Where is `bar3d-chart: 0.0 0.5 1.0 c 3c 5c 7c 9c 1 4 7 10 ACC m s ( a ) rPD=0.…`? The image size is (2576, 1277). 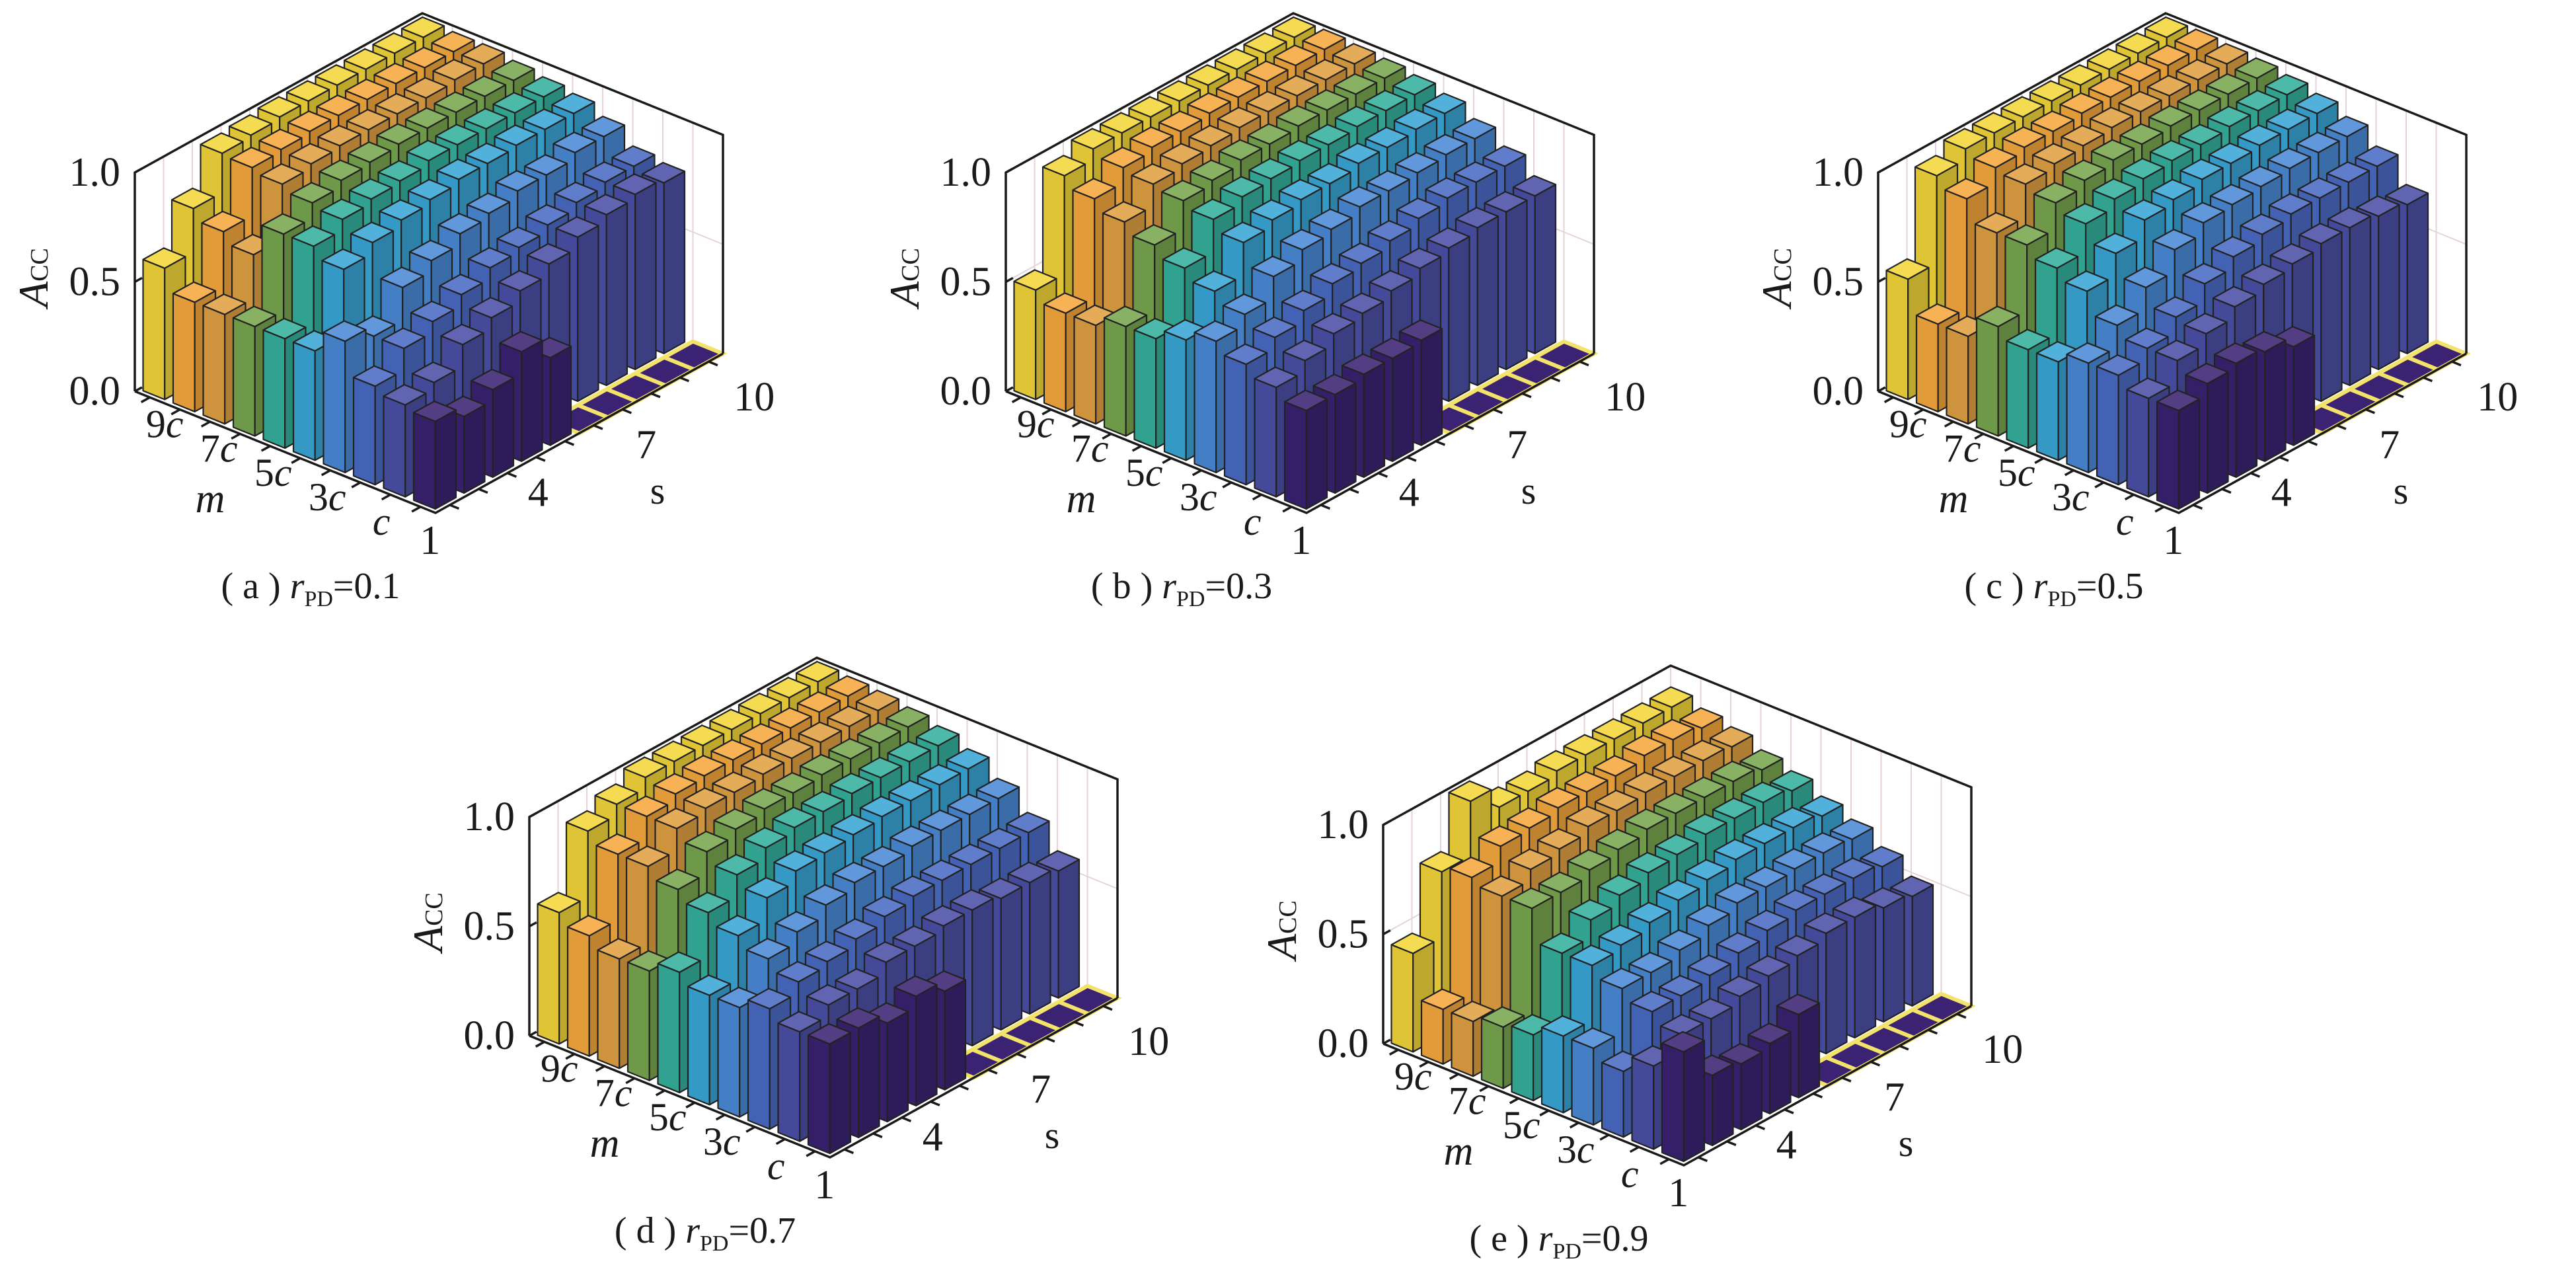 bar3d-chart: 0.0 0.5 1.0 c 3c 5c 7c 9c 1 4 7 10 ACC m s ( a ) rPD=0.… is located at coordinates (393, 311).